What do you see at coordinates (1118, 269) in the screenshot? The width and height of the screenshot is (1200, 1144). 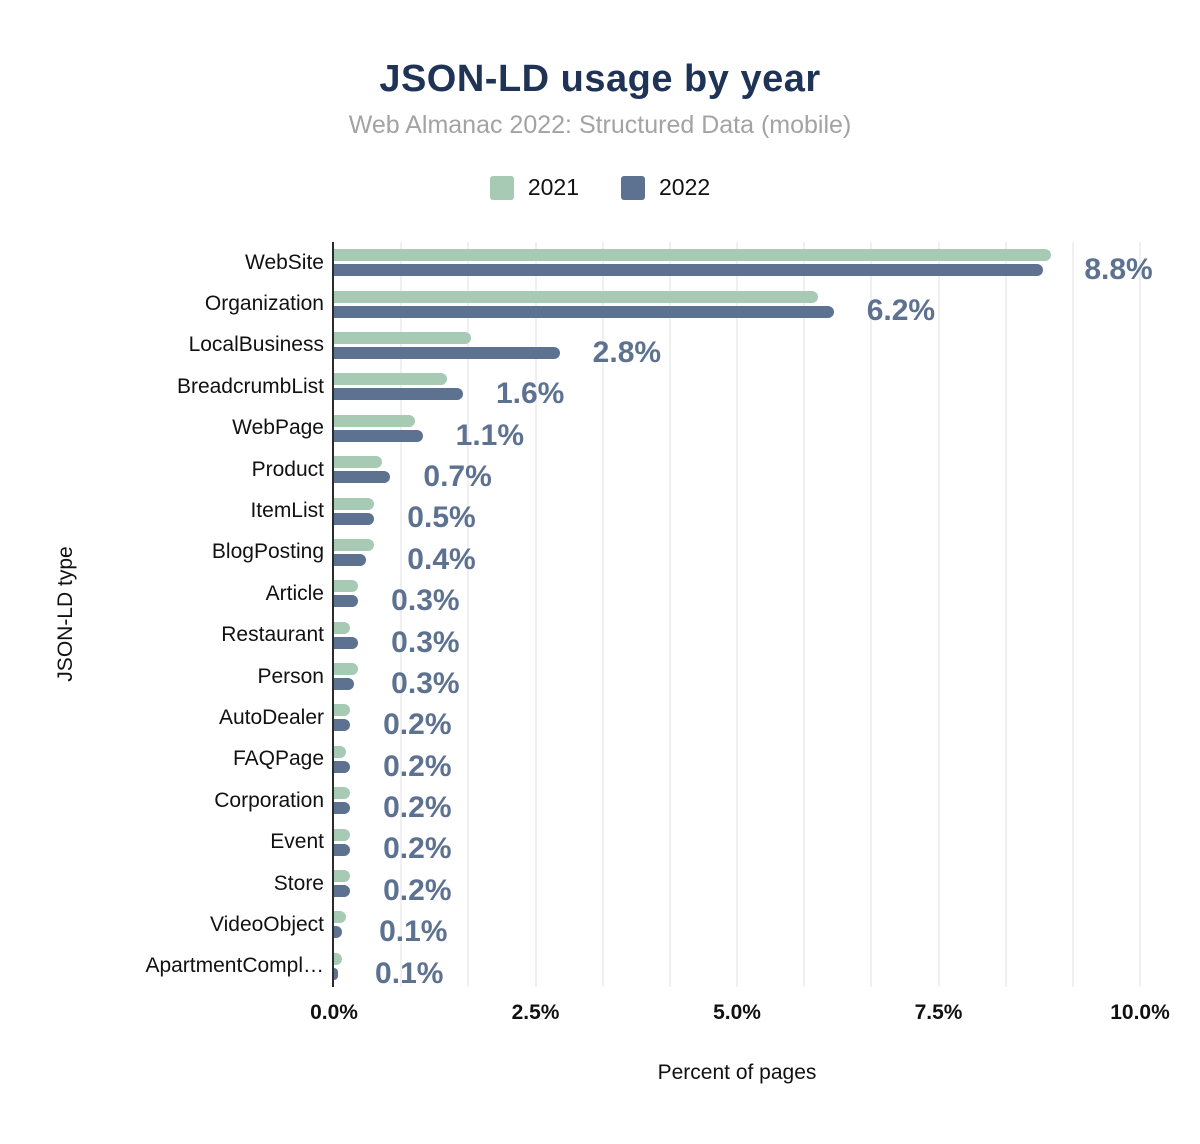 I see `value-label-2022: 8.8%` at bounding box center [1118, 269].